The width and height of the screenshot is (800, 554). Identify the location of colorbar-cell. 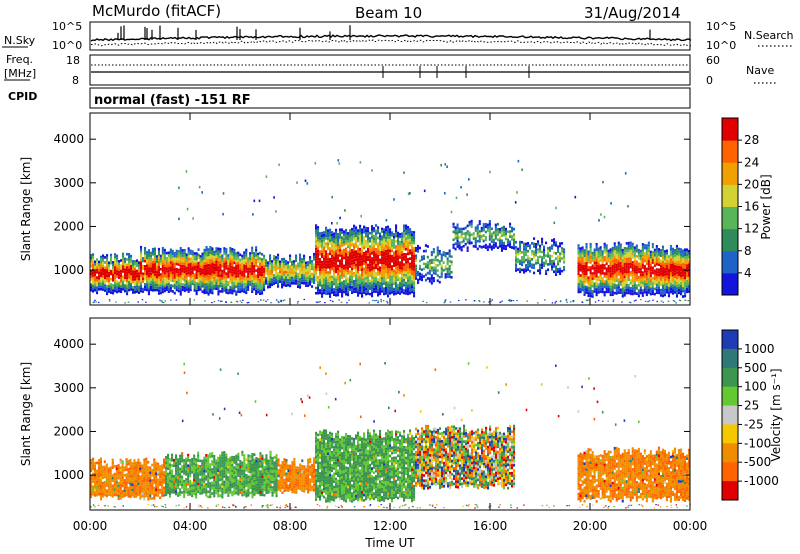
(730, 240).